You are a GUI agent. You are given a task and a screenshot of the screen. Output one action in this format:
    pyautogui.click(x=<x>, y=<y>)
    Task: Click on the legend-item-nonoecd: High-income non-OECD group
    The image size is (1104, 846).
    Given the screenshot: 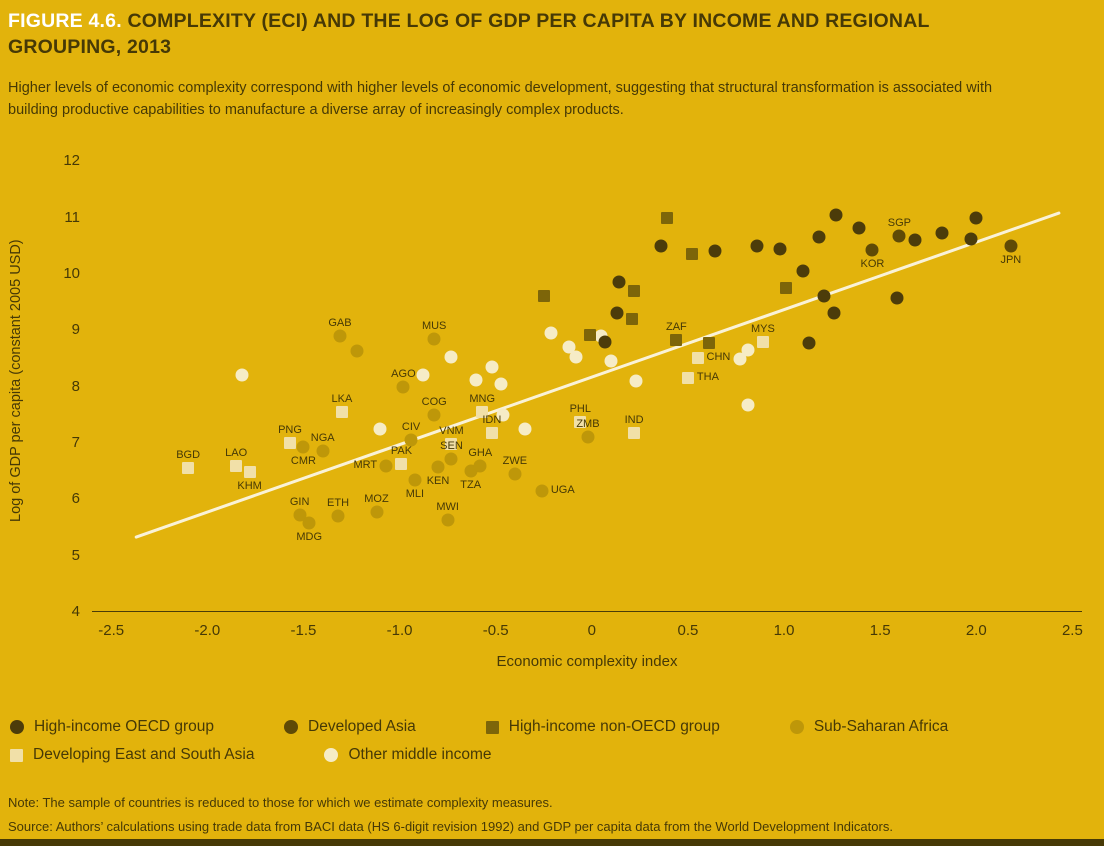 What is the action you would take?
    pyautogui.click(x=602, y=727)
    